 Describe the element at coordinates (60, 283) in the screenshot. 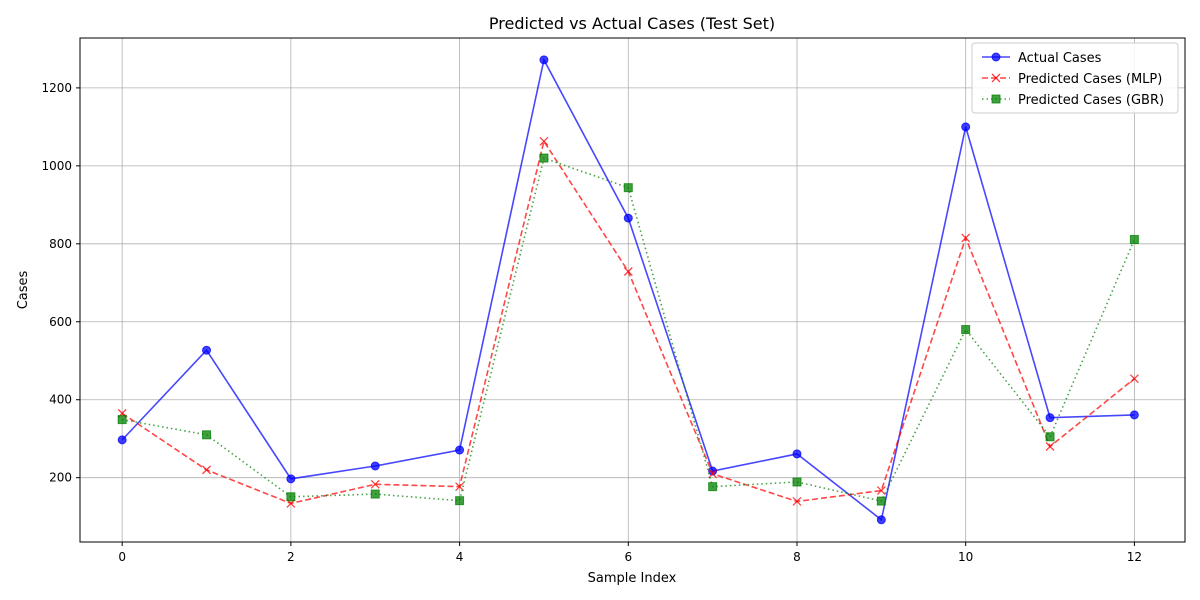

I see `y-axis: 200 400 600 800 1000 1200` at that location.